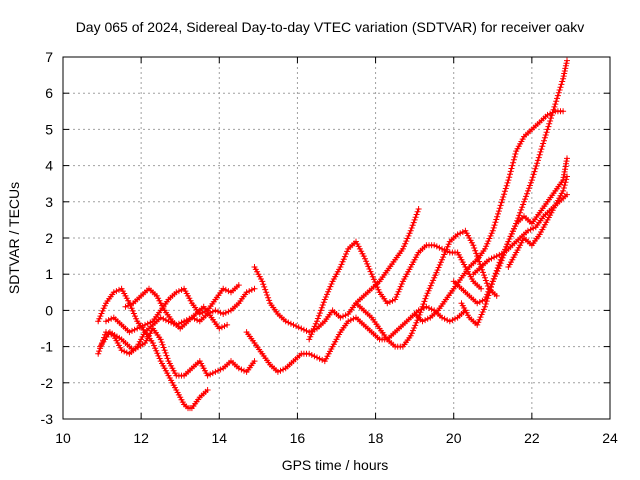 The image size is (640, 480). I want to click on x-tick-labels: 10 12 14 16 18 20 22 24, so click(336, 438).